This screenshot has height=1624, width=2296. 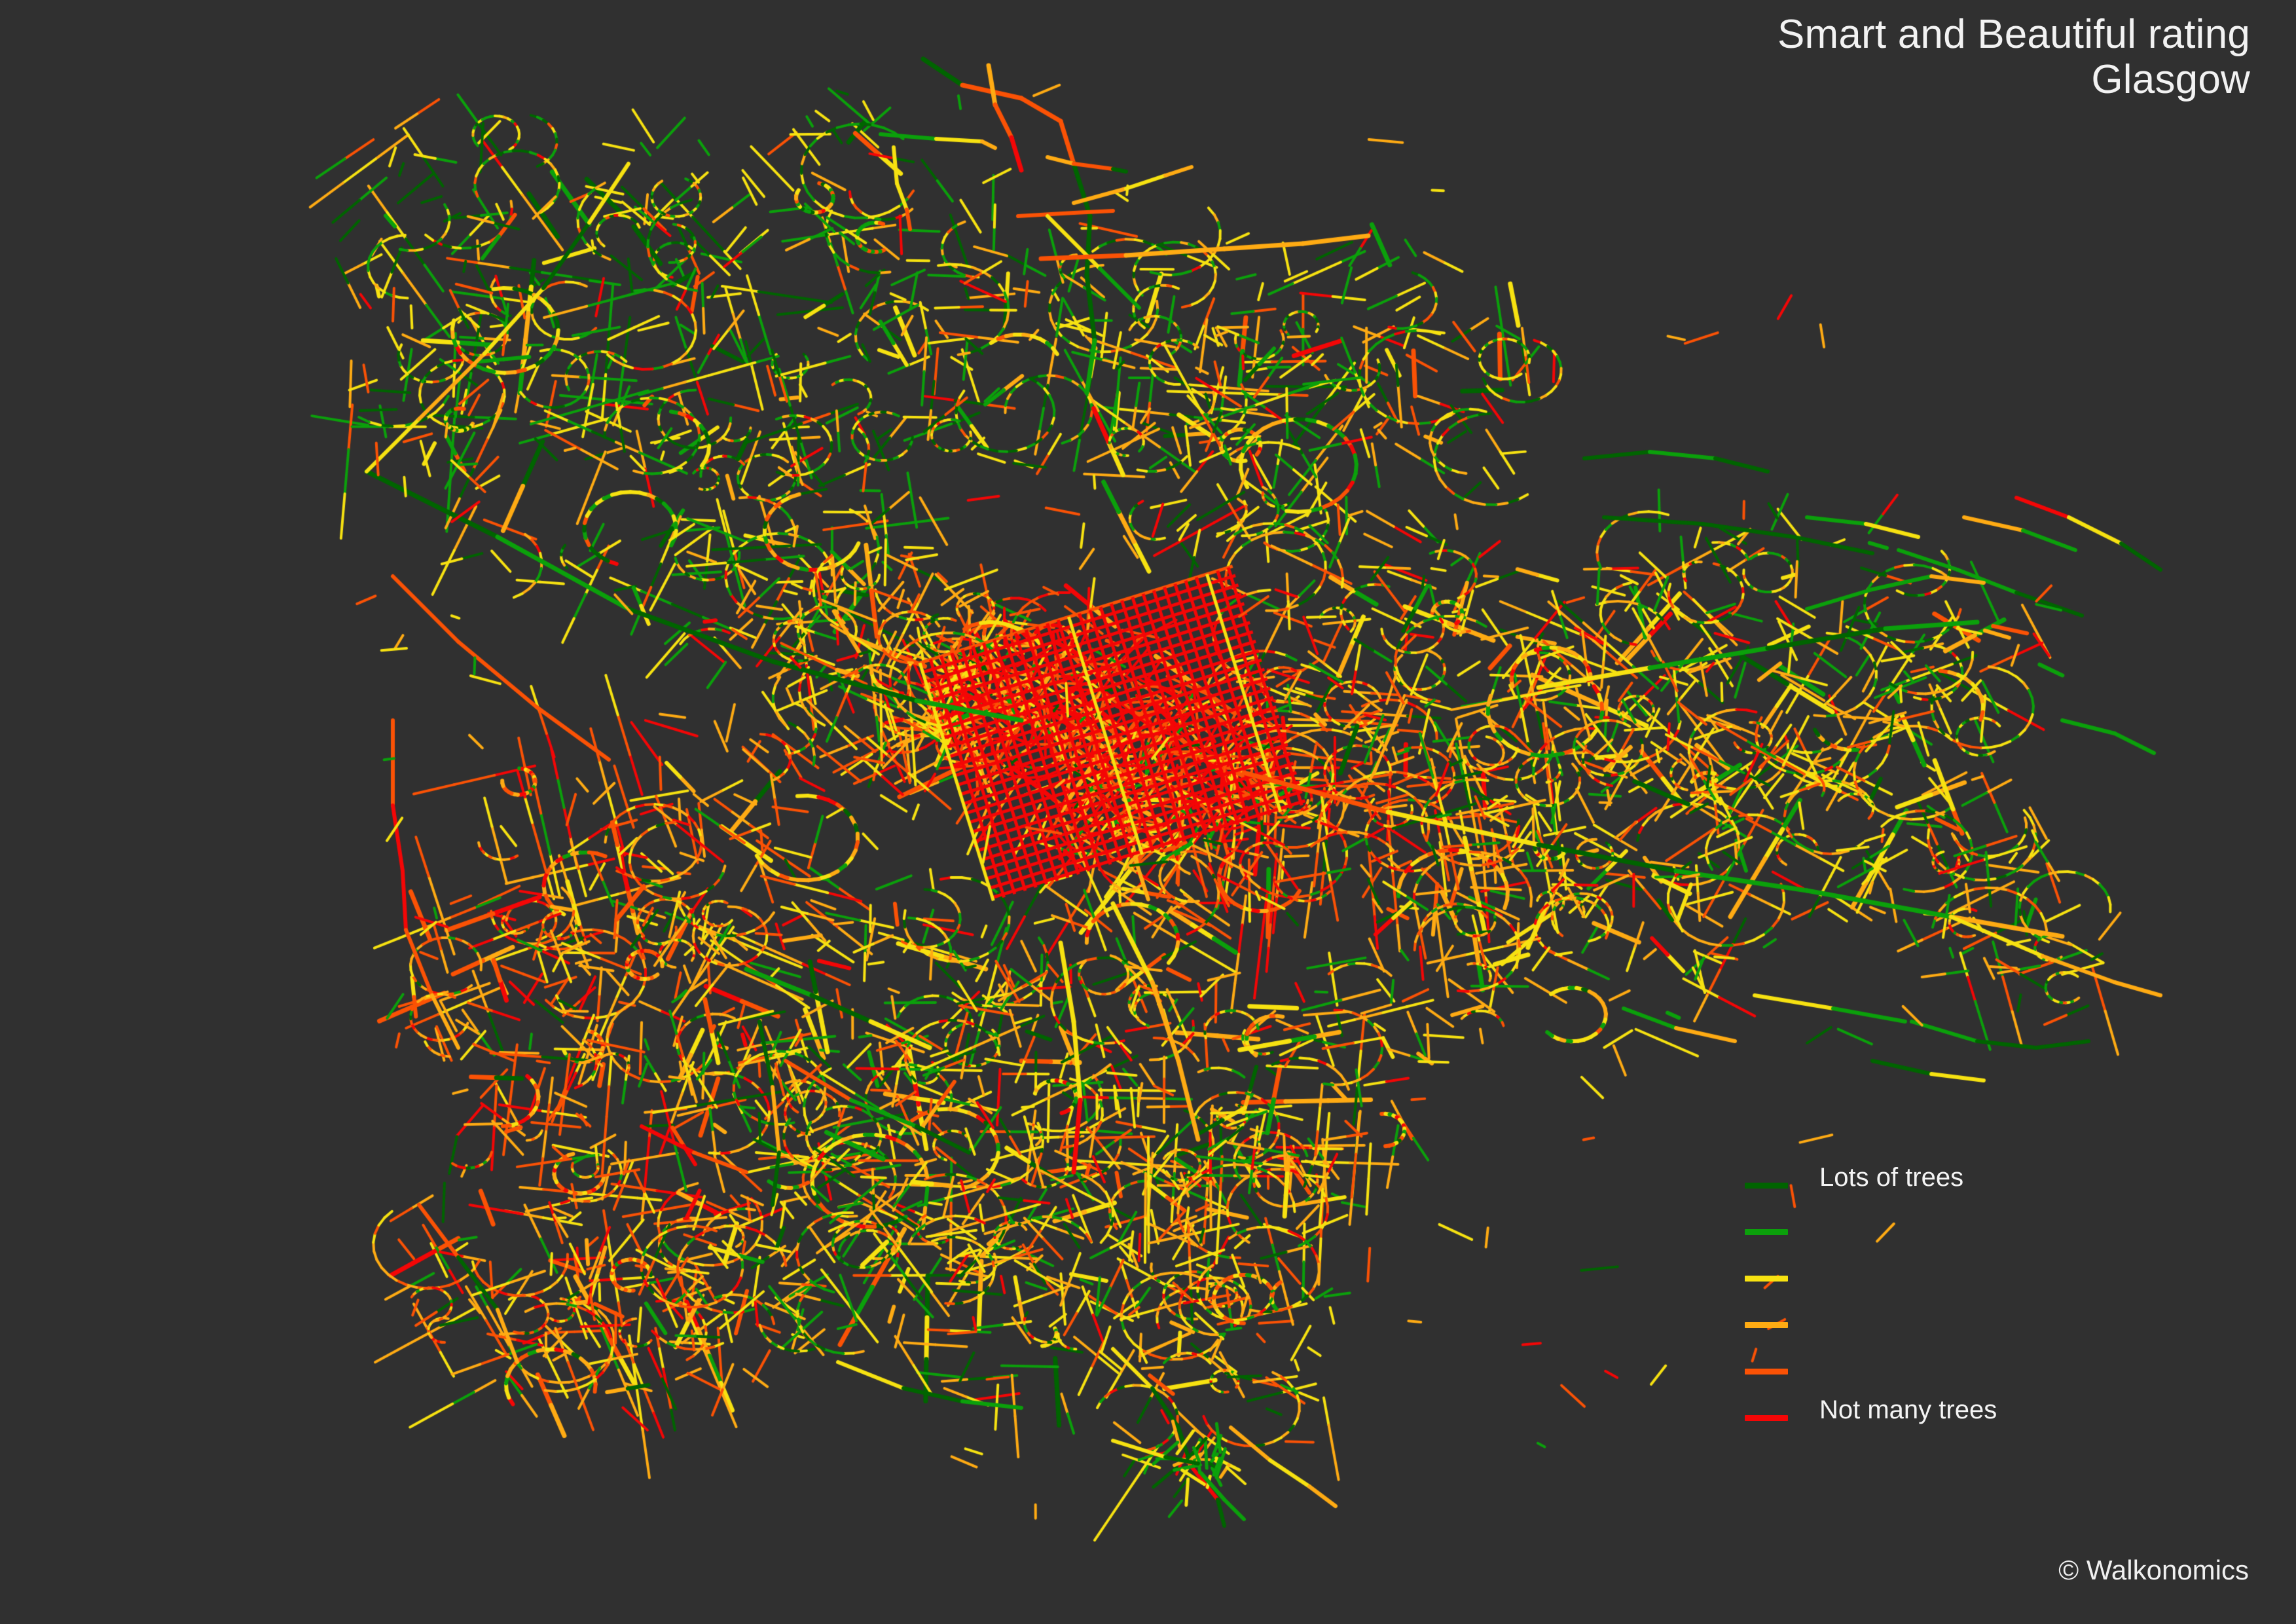 I want to click on legend-item-5: Not many trees, so click(x=1954, y=1426).